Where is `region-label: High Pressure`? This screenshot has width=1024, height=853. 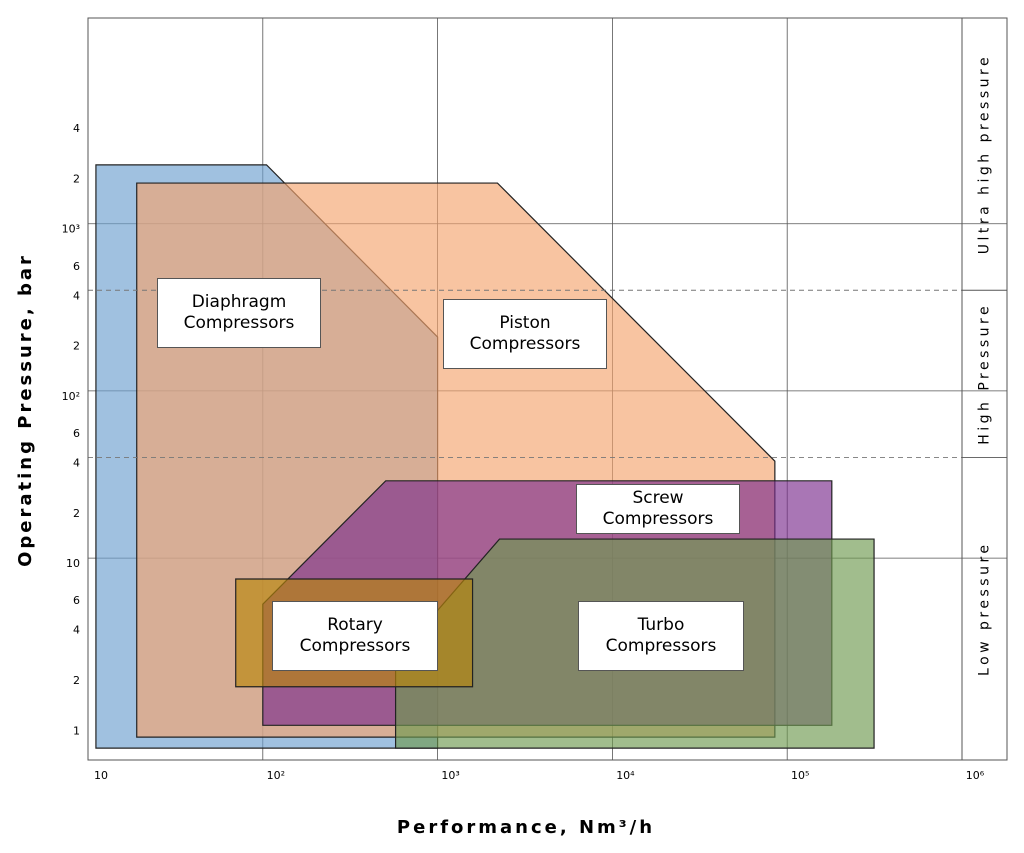
region-label: High Pressure is located at coordinates (985, 374).